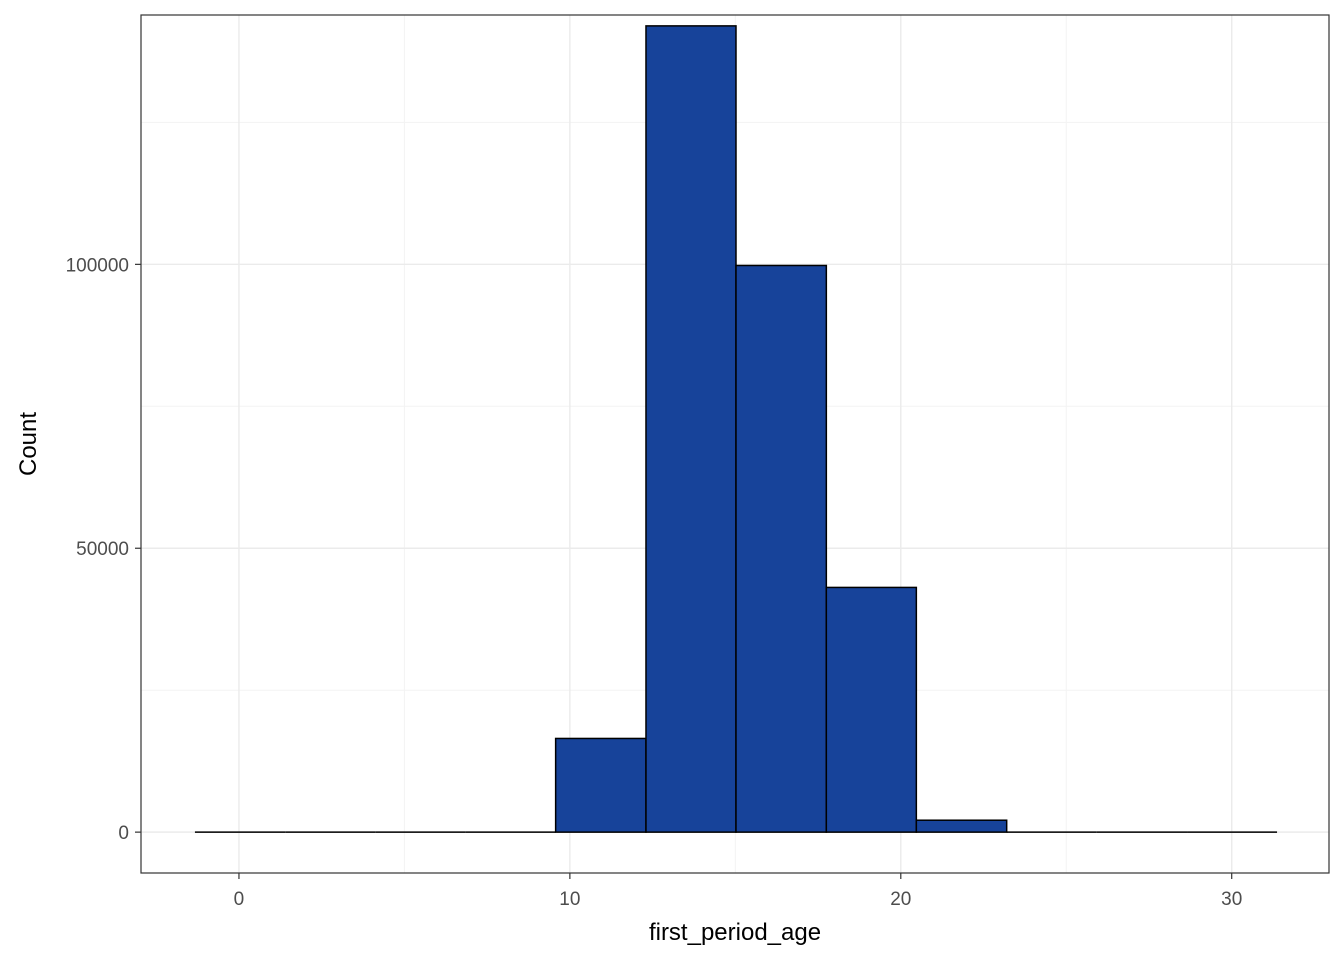  I want to click on x-tick-label: 10, so click(569, 899).